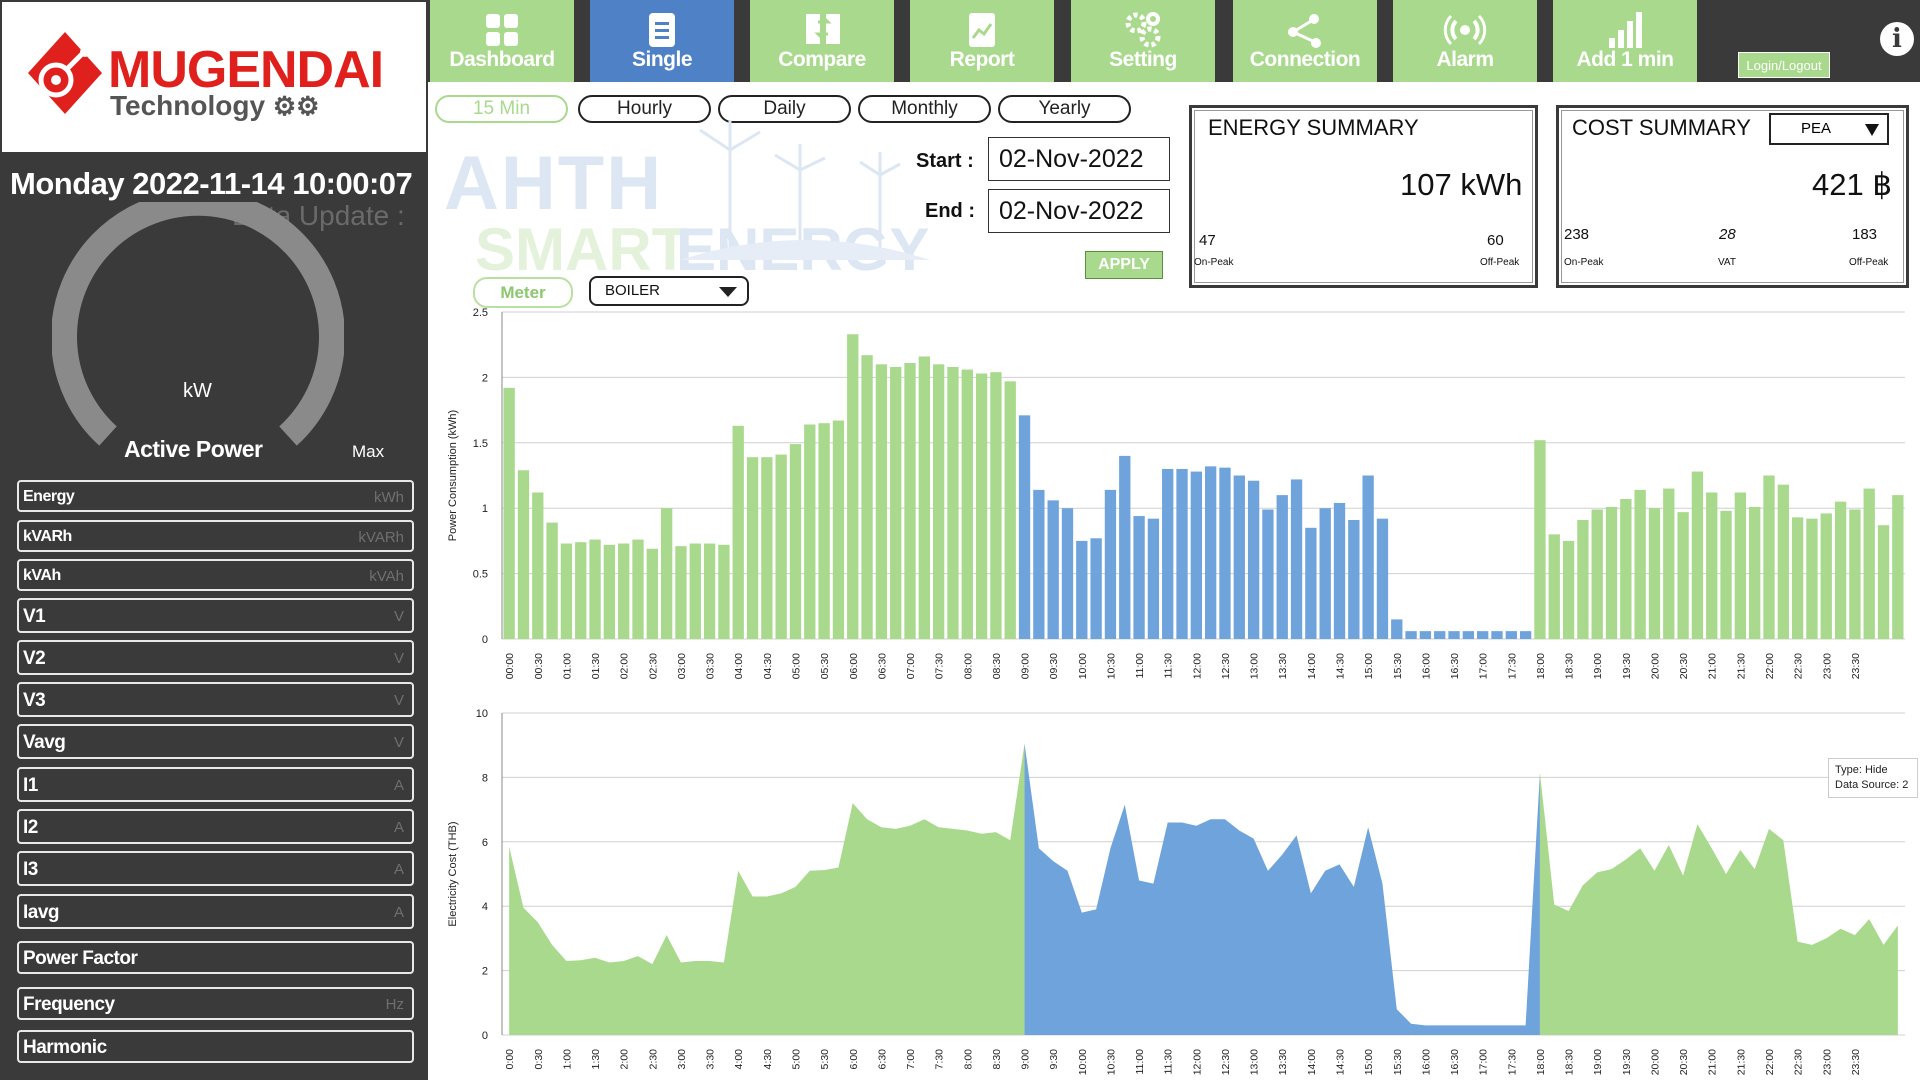  Describe the element at coordinates (1064, 109) in the screenshot. I see `period-yearly-button: Yearly` at that location.